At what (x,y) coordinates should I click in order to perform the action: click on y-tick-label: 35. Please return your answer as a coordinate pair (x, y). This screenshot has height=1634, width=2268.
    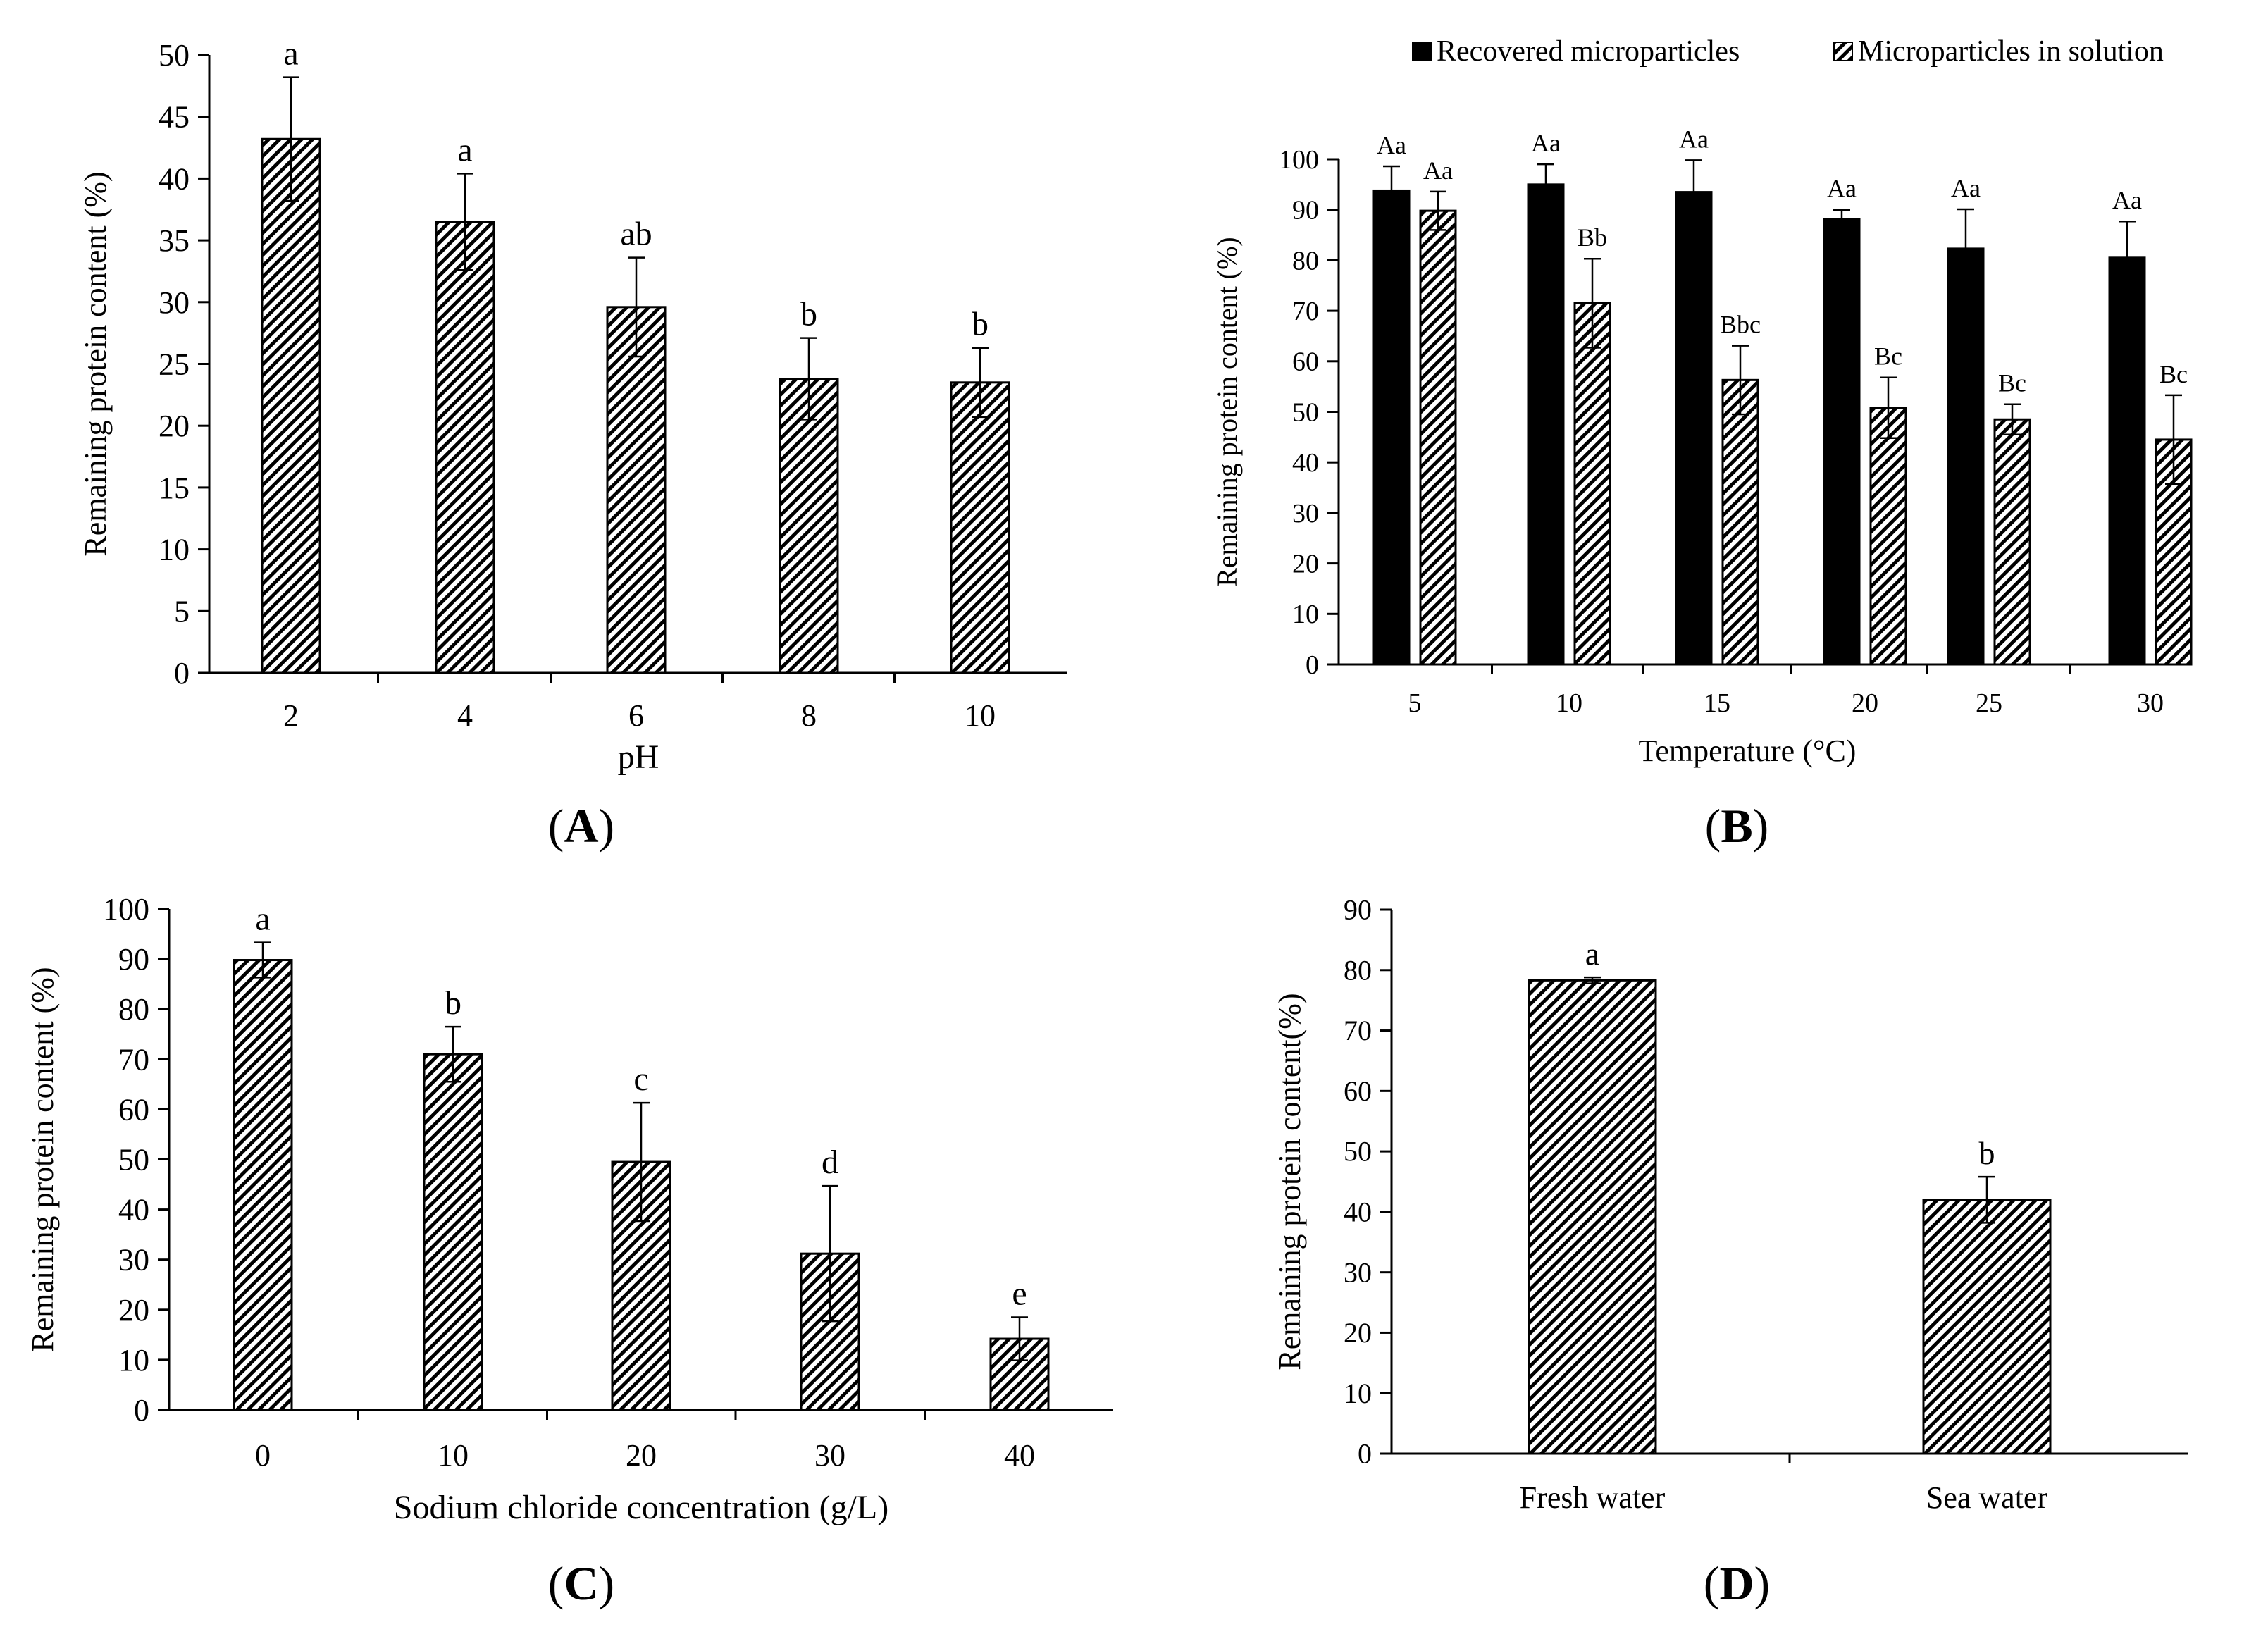
    Looking at the image, I should click on (174, 240).